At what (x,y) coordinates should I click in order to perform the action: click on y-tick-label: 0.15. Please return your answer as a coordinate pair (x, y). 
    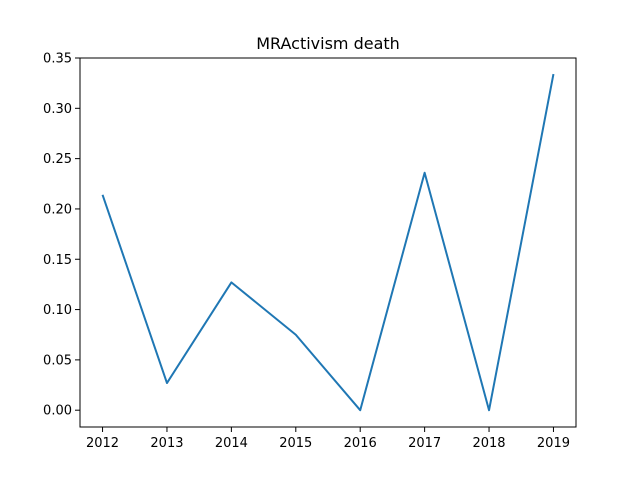
    Looking at the image, I should click on (57, 260).